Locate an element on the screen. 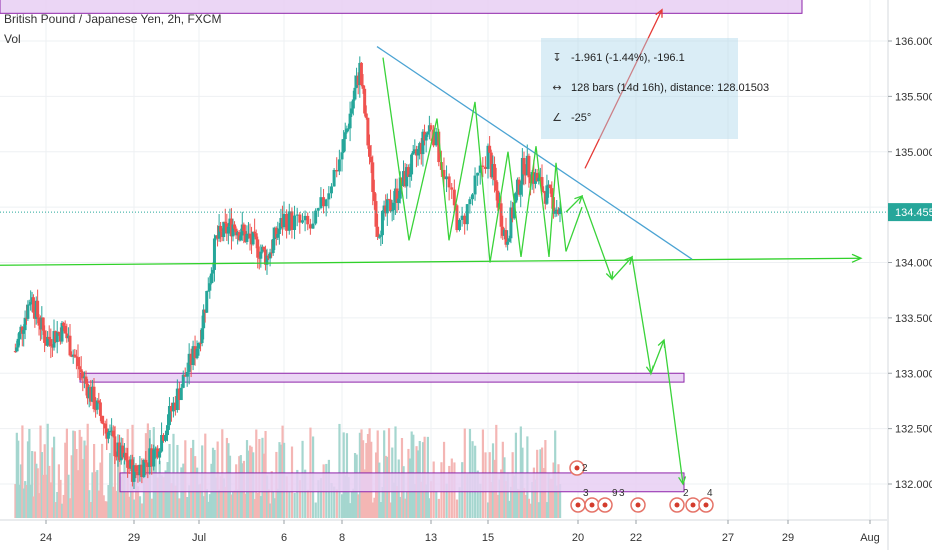 The image size is (932, 550). time-label: 15 is located at coordinates (488, 538).